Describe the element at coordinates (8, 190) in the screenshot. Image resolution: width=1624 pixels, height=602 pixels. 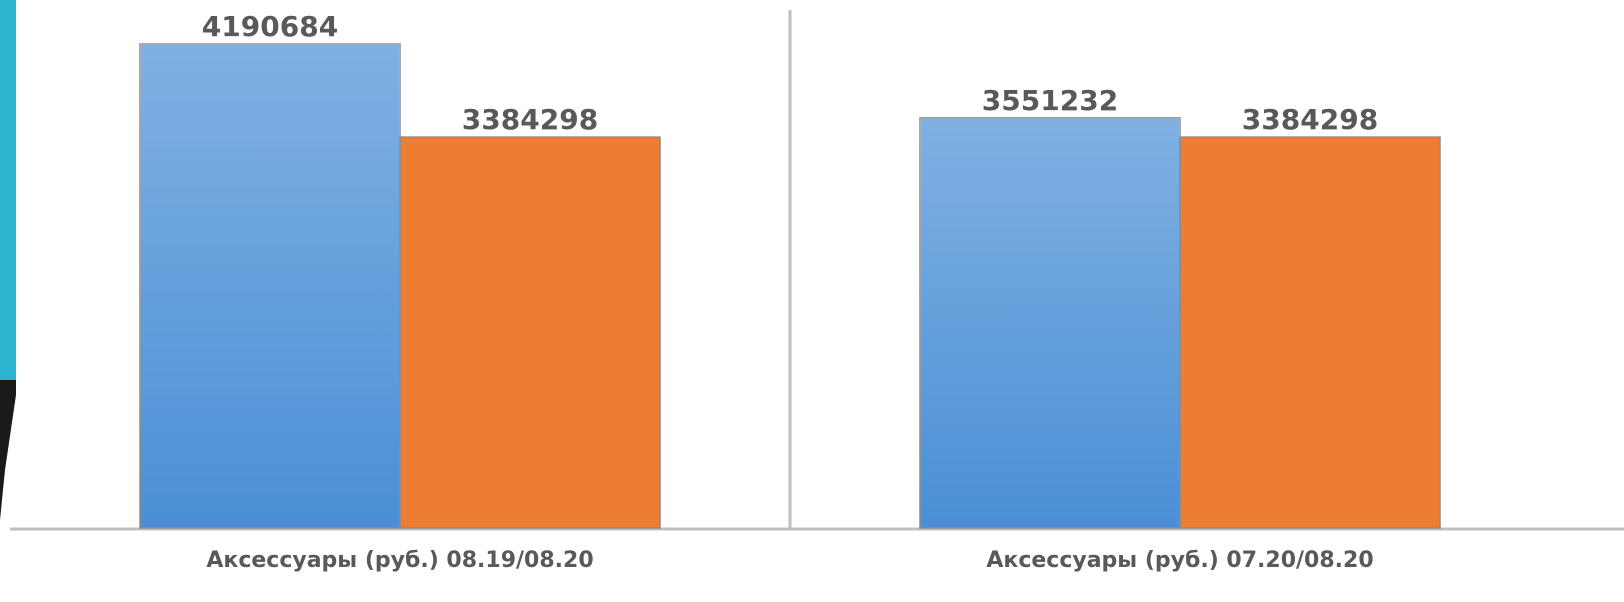
I see `side-stripe` at that location.